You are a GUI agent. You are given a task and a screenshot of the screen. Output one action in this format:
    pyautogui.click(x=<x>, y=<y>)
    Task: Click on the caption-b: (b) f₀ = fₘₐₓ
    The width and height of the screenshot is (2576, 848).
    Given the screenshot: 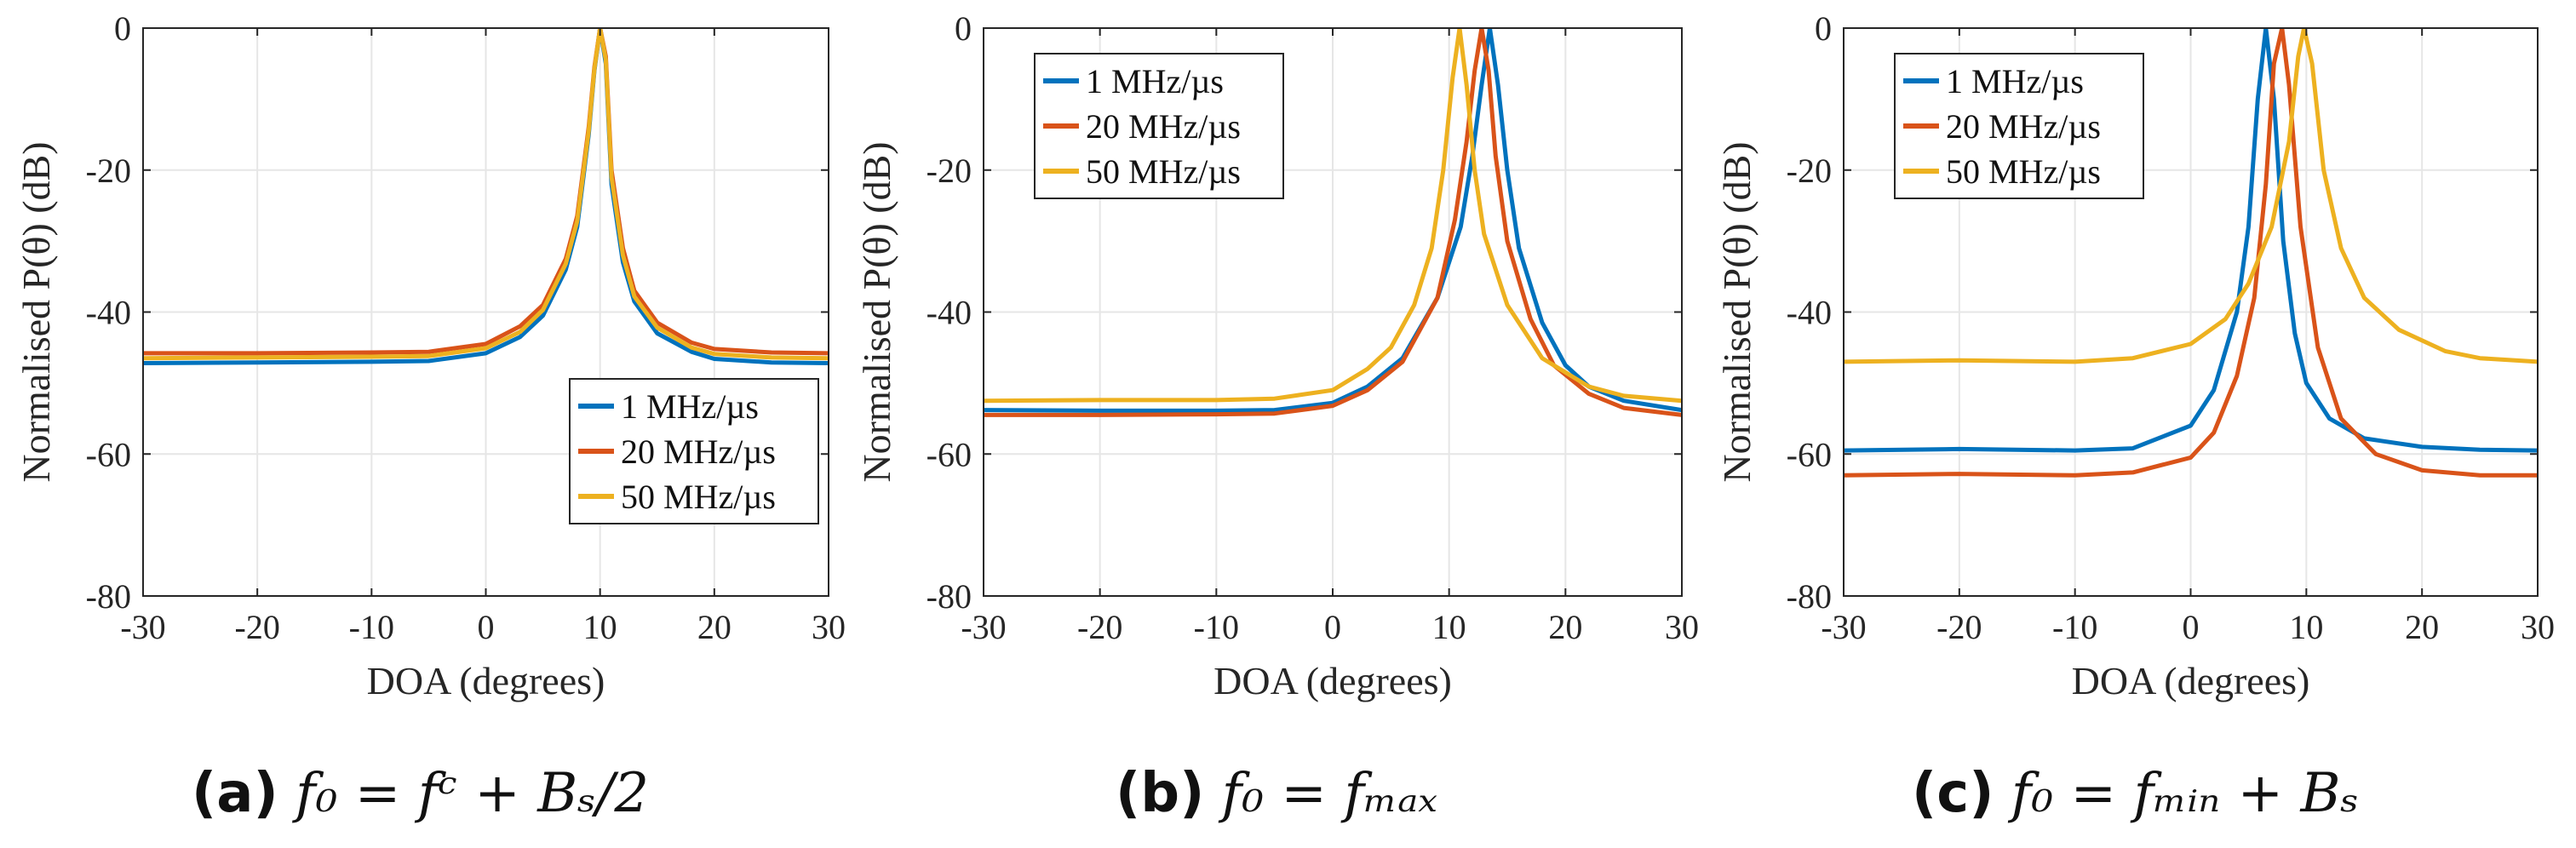 What is the action you would take?
    pyautogui.click(x=1276, y=794)
    